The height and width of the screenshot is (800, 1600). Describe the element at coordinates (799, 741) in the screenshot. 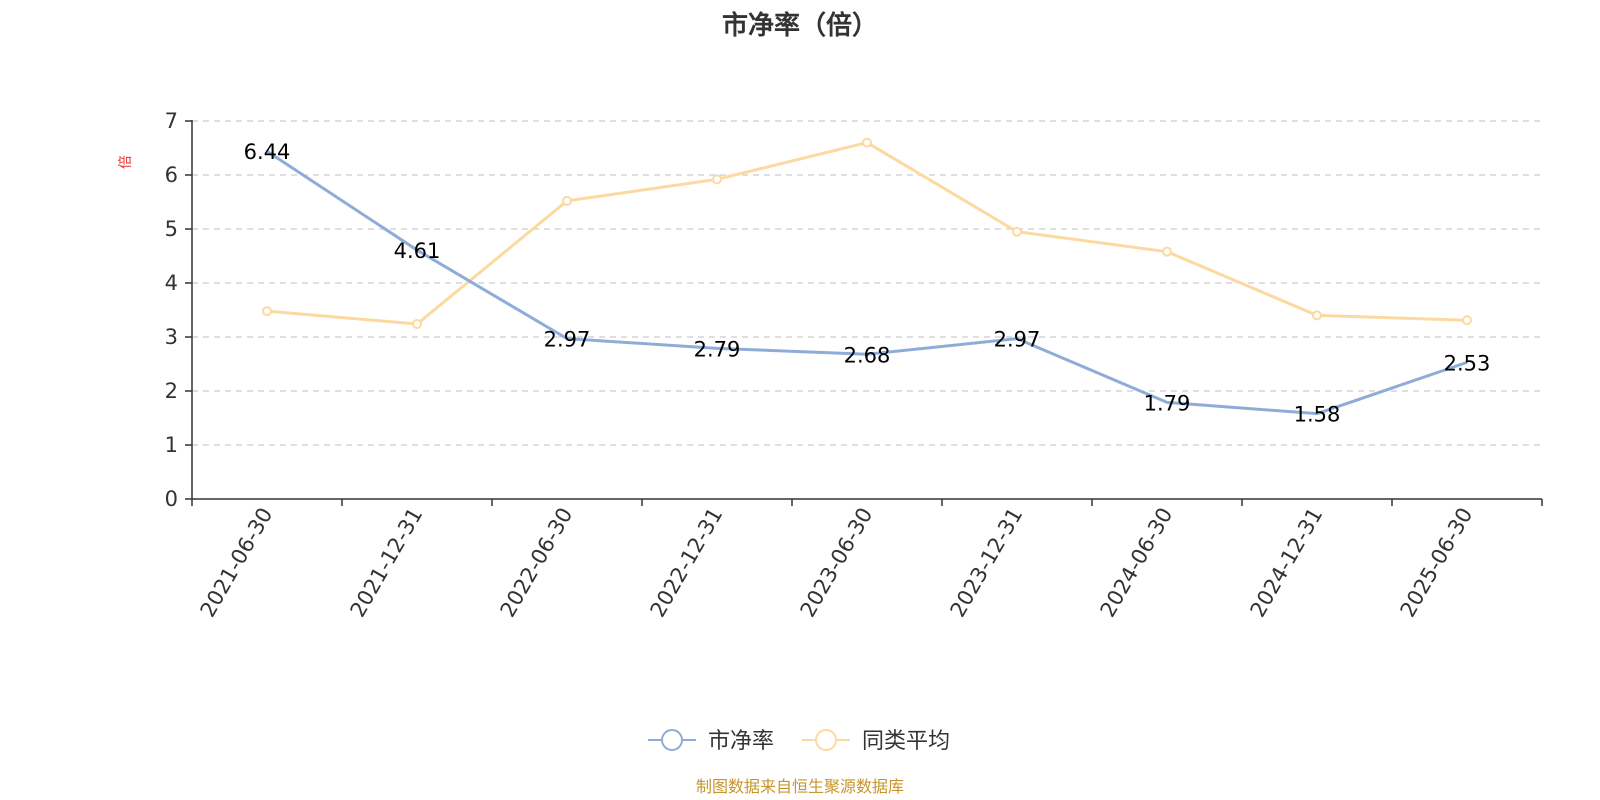

I see `legend: 市净率 同类平均` at that location.